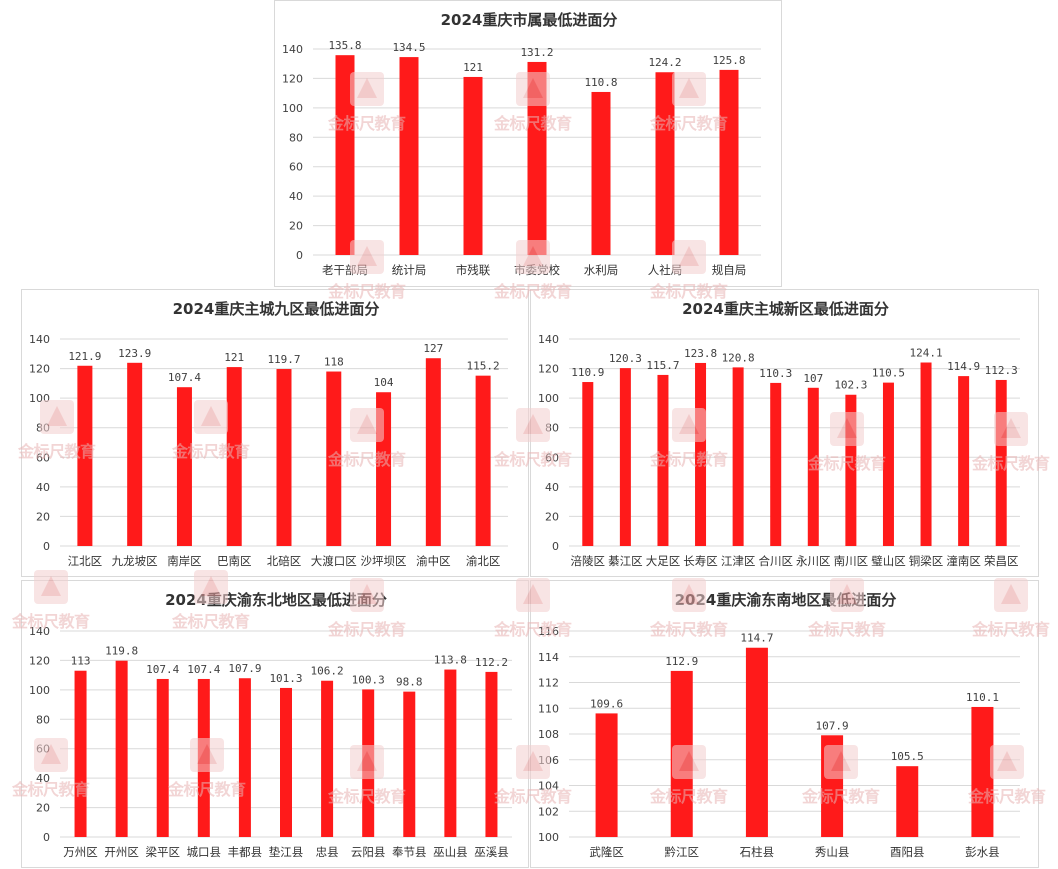 This screenshot has width=1058, height=869. I want to click on x-tick-label: 大渡口区, so click(334, 561).